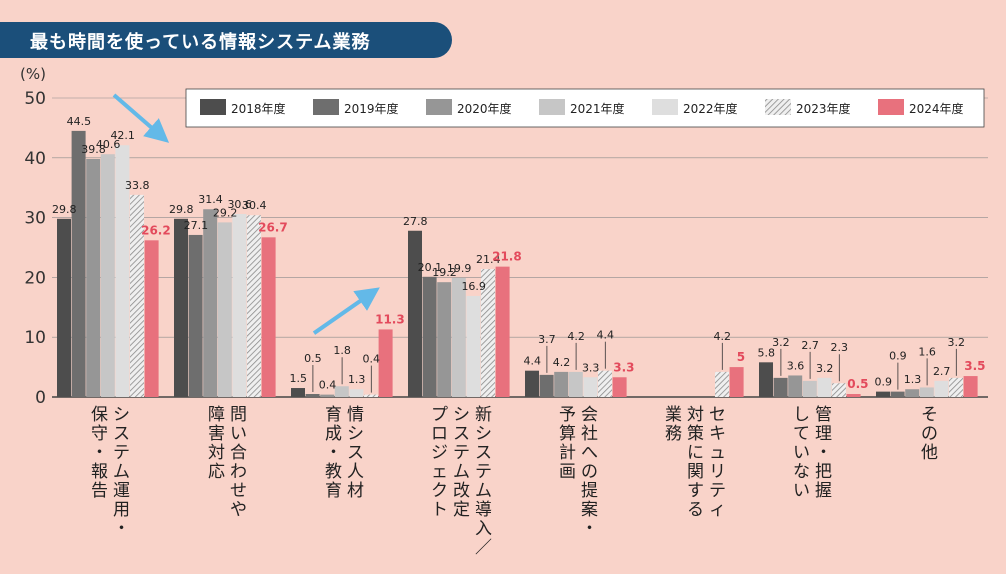 This screenshot has height=574, width=1006. Describe the element at coordinates (239, 204) in the screenshot. I see `data-label: 30.6` at that location.